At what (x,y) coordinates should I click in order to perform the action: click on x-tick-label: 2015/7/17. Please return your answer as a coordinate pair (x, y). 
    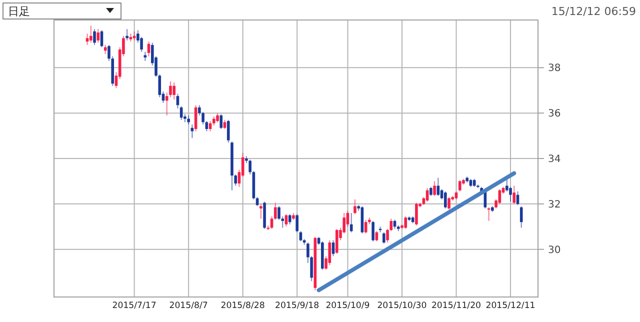
    Looking at the image, I should click on (134, 306).